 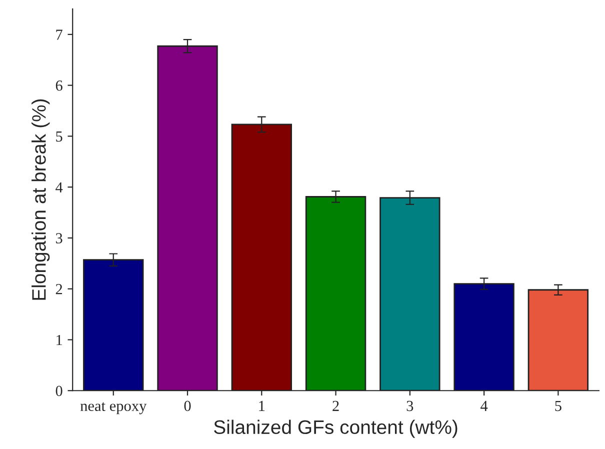 What do you see at coordinates (59, 136) in the screenshot?
I see `y-tick-label: 5` at bounding box center [59, 136].